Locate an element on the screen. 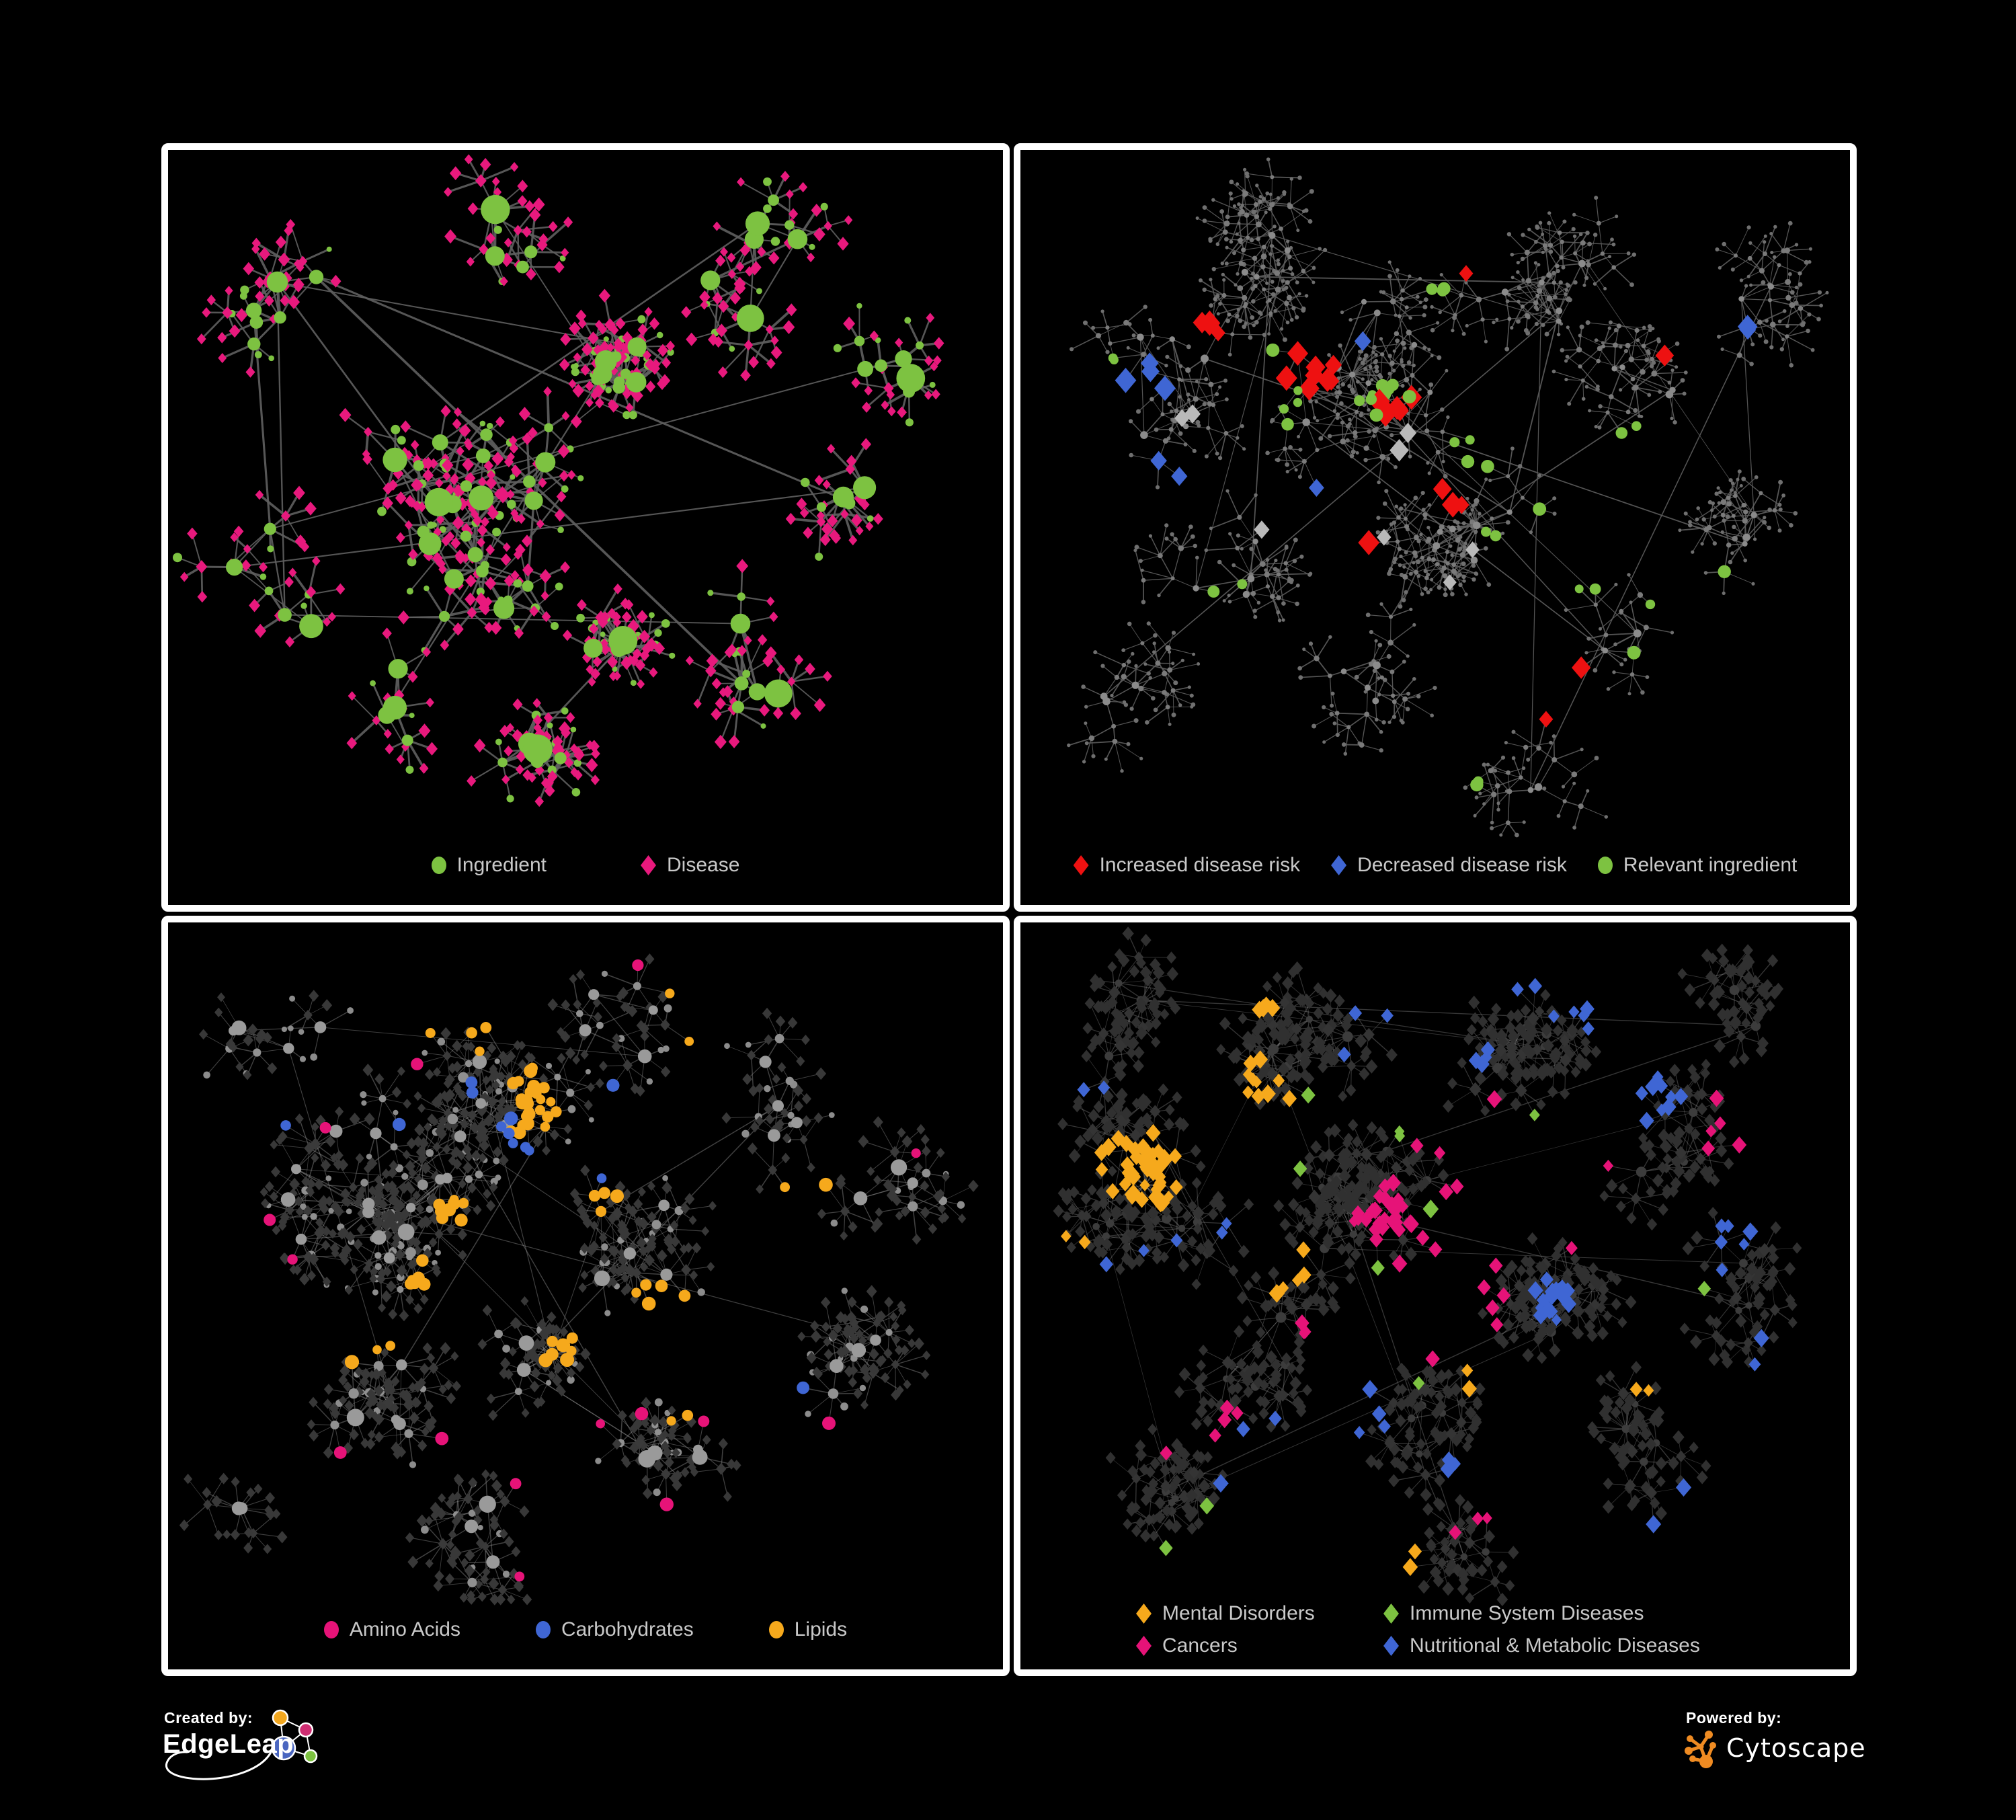  legend-item: Ingredient is located at coordinates (489, 865).